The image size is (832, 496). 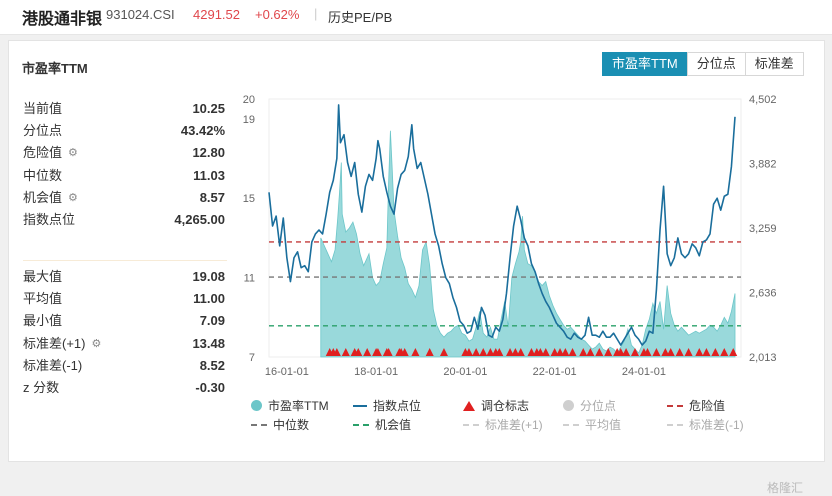 What do you see at coordinates (43, 299) in the screenshot?
I see `stat-label: 平均值` at bounding box center [43, 299].